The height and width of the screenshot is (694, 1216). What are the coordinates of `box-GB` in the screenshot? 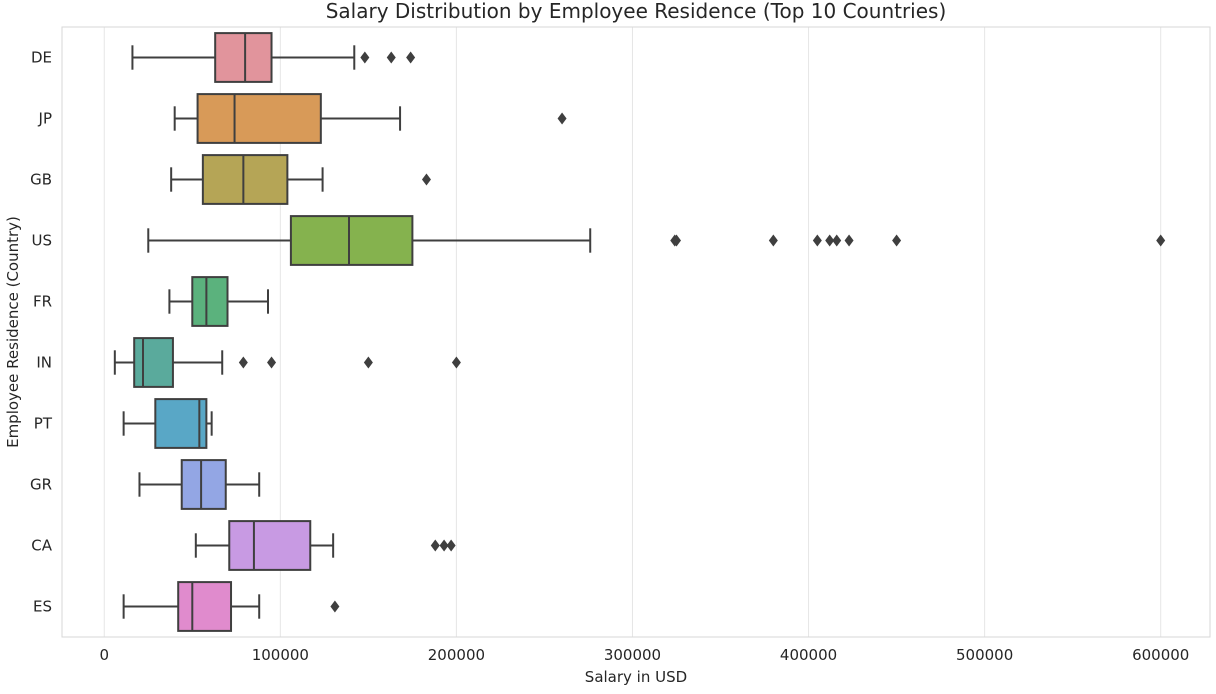 It's located at (300, 179).